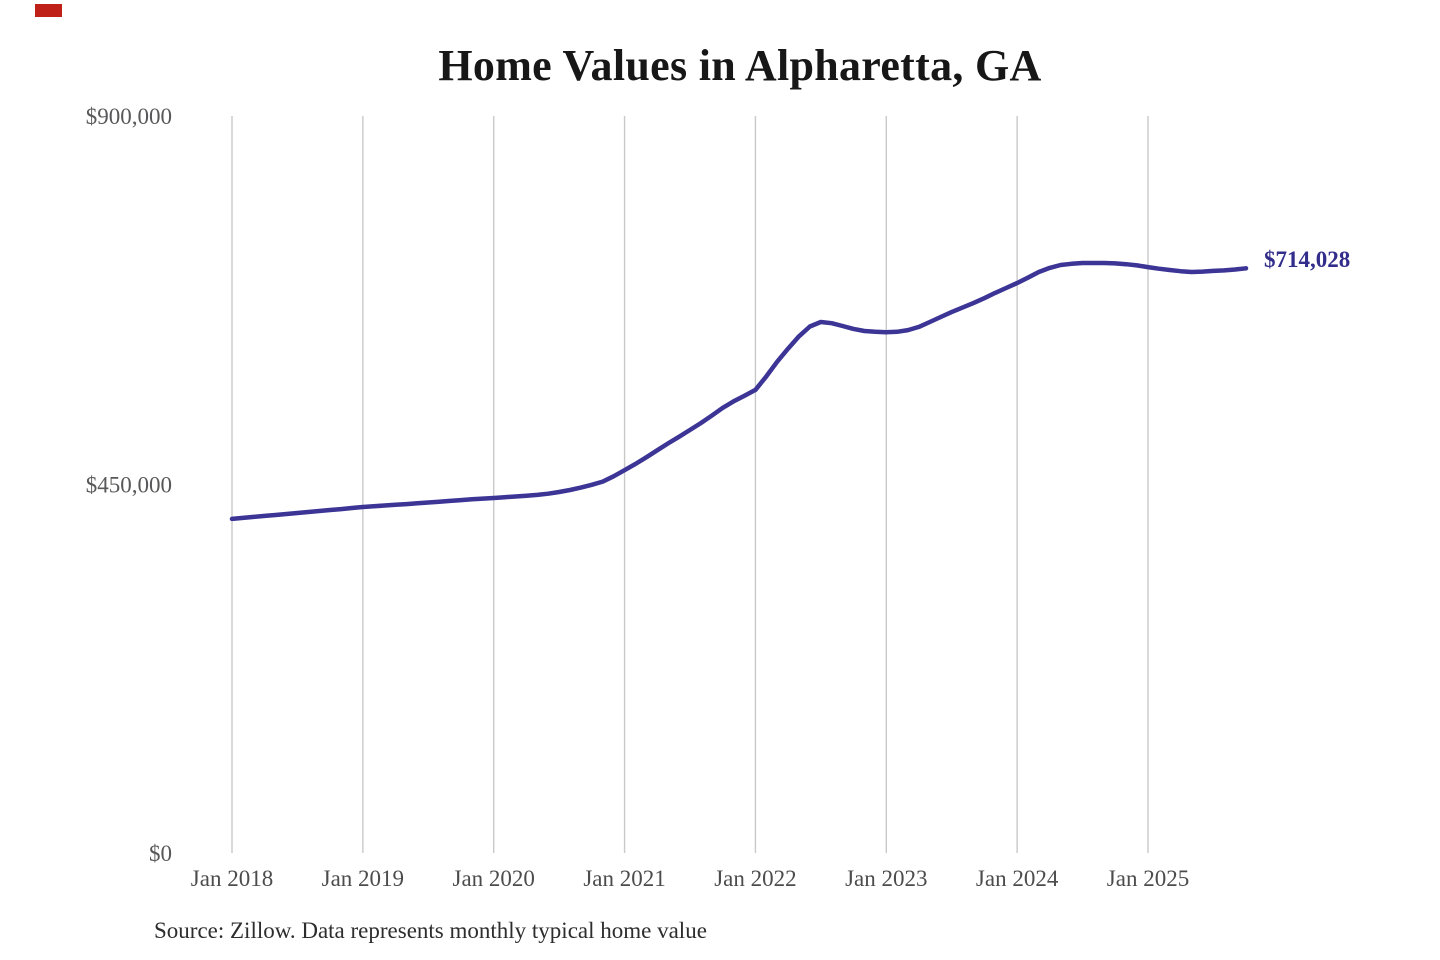 The width and height of the screenshot is (1440, 960). Describe the element at coordinates (624, 878) in the screenshot. I see `x-axis-label: Jan 2021` at that location.